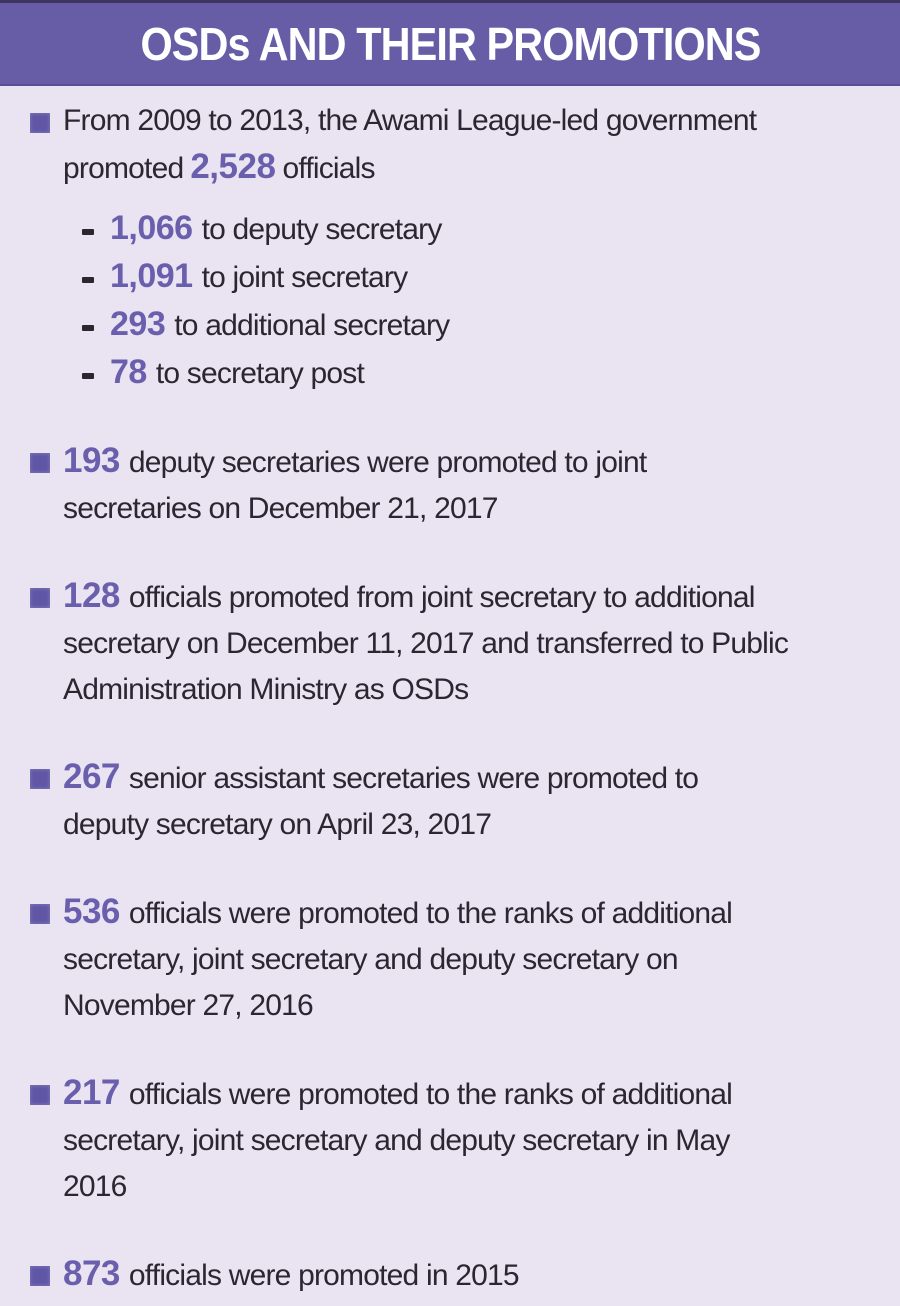 The width and height of the screenshot is (900, 1306). What do you see at coordinates (91, 776) in the screenshot?
I see `highlight-number: 267` at bounding box center [91, 776].